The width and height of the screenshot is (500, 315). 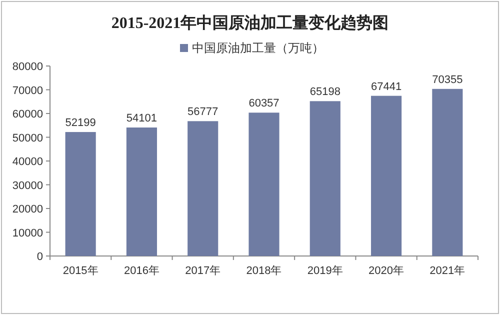 I want to click on y-tick-label: 0, so click(x=39, y=257).